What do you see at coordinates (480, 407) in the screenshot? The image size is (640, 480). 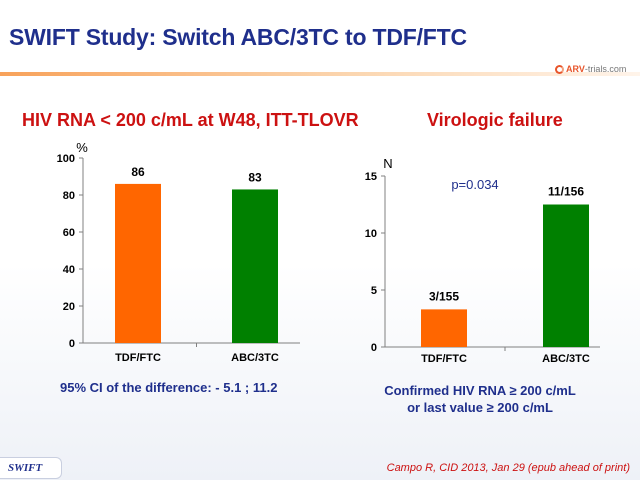 I see `chart-2-caption-line-2: or last value ≥ 200 c/mL` at bounding box center [480, 407].